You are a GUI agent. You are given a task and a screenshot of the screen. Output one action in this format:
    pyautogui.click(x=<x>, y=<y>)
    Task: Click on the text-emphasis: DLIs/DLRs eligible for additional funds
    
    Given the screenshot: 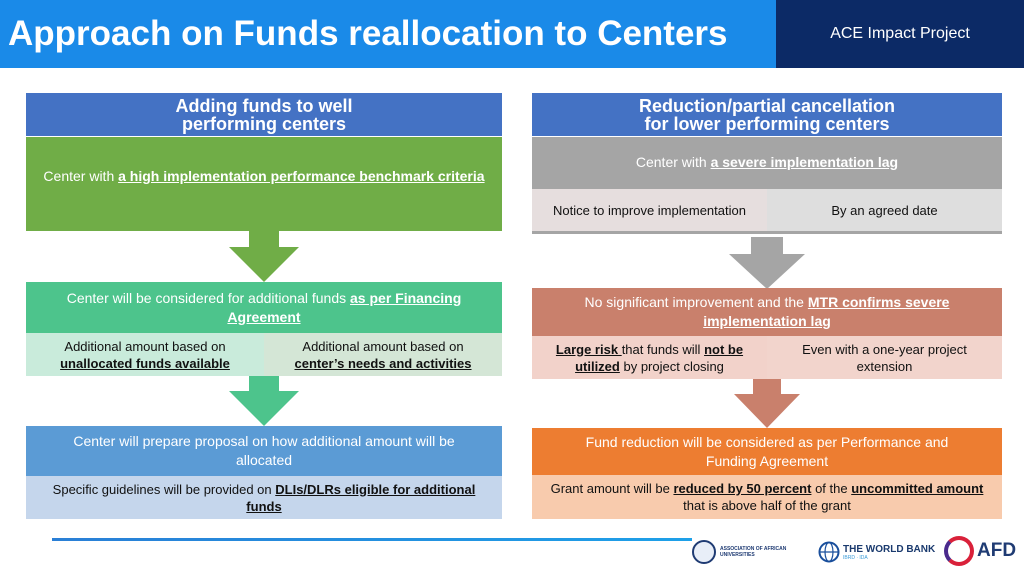 What is the action you would take?
    pyautogui.click(x=361, y=497)
    